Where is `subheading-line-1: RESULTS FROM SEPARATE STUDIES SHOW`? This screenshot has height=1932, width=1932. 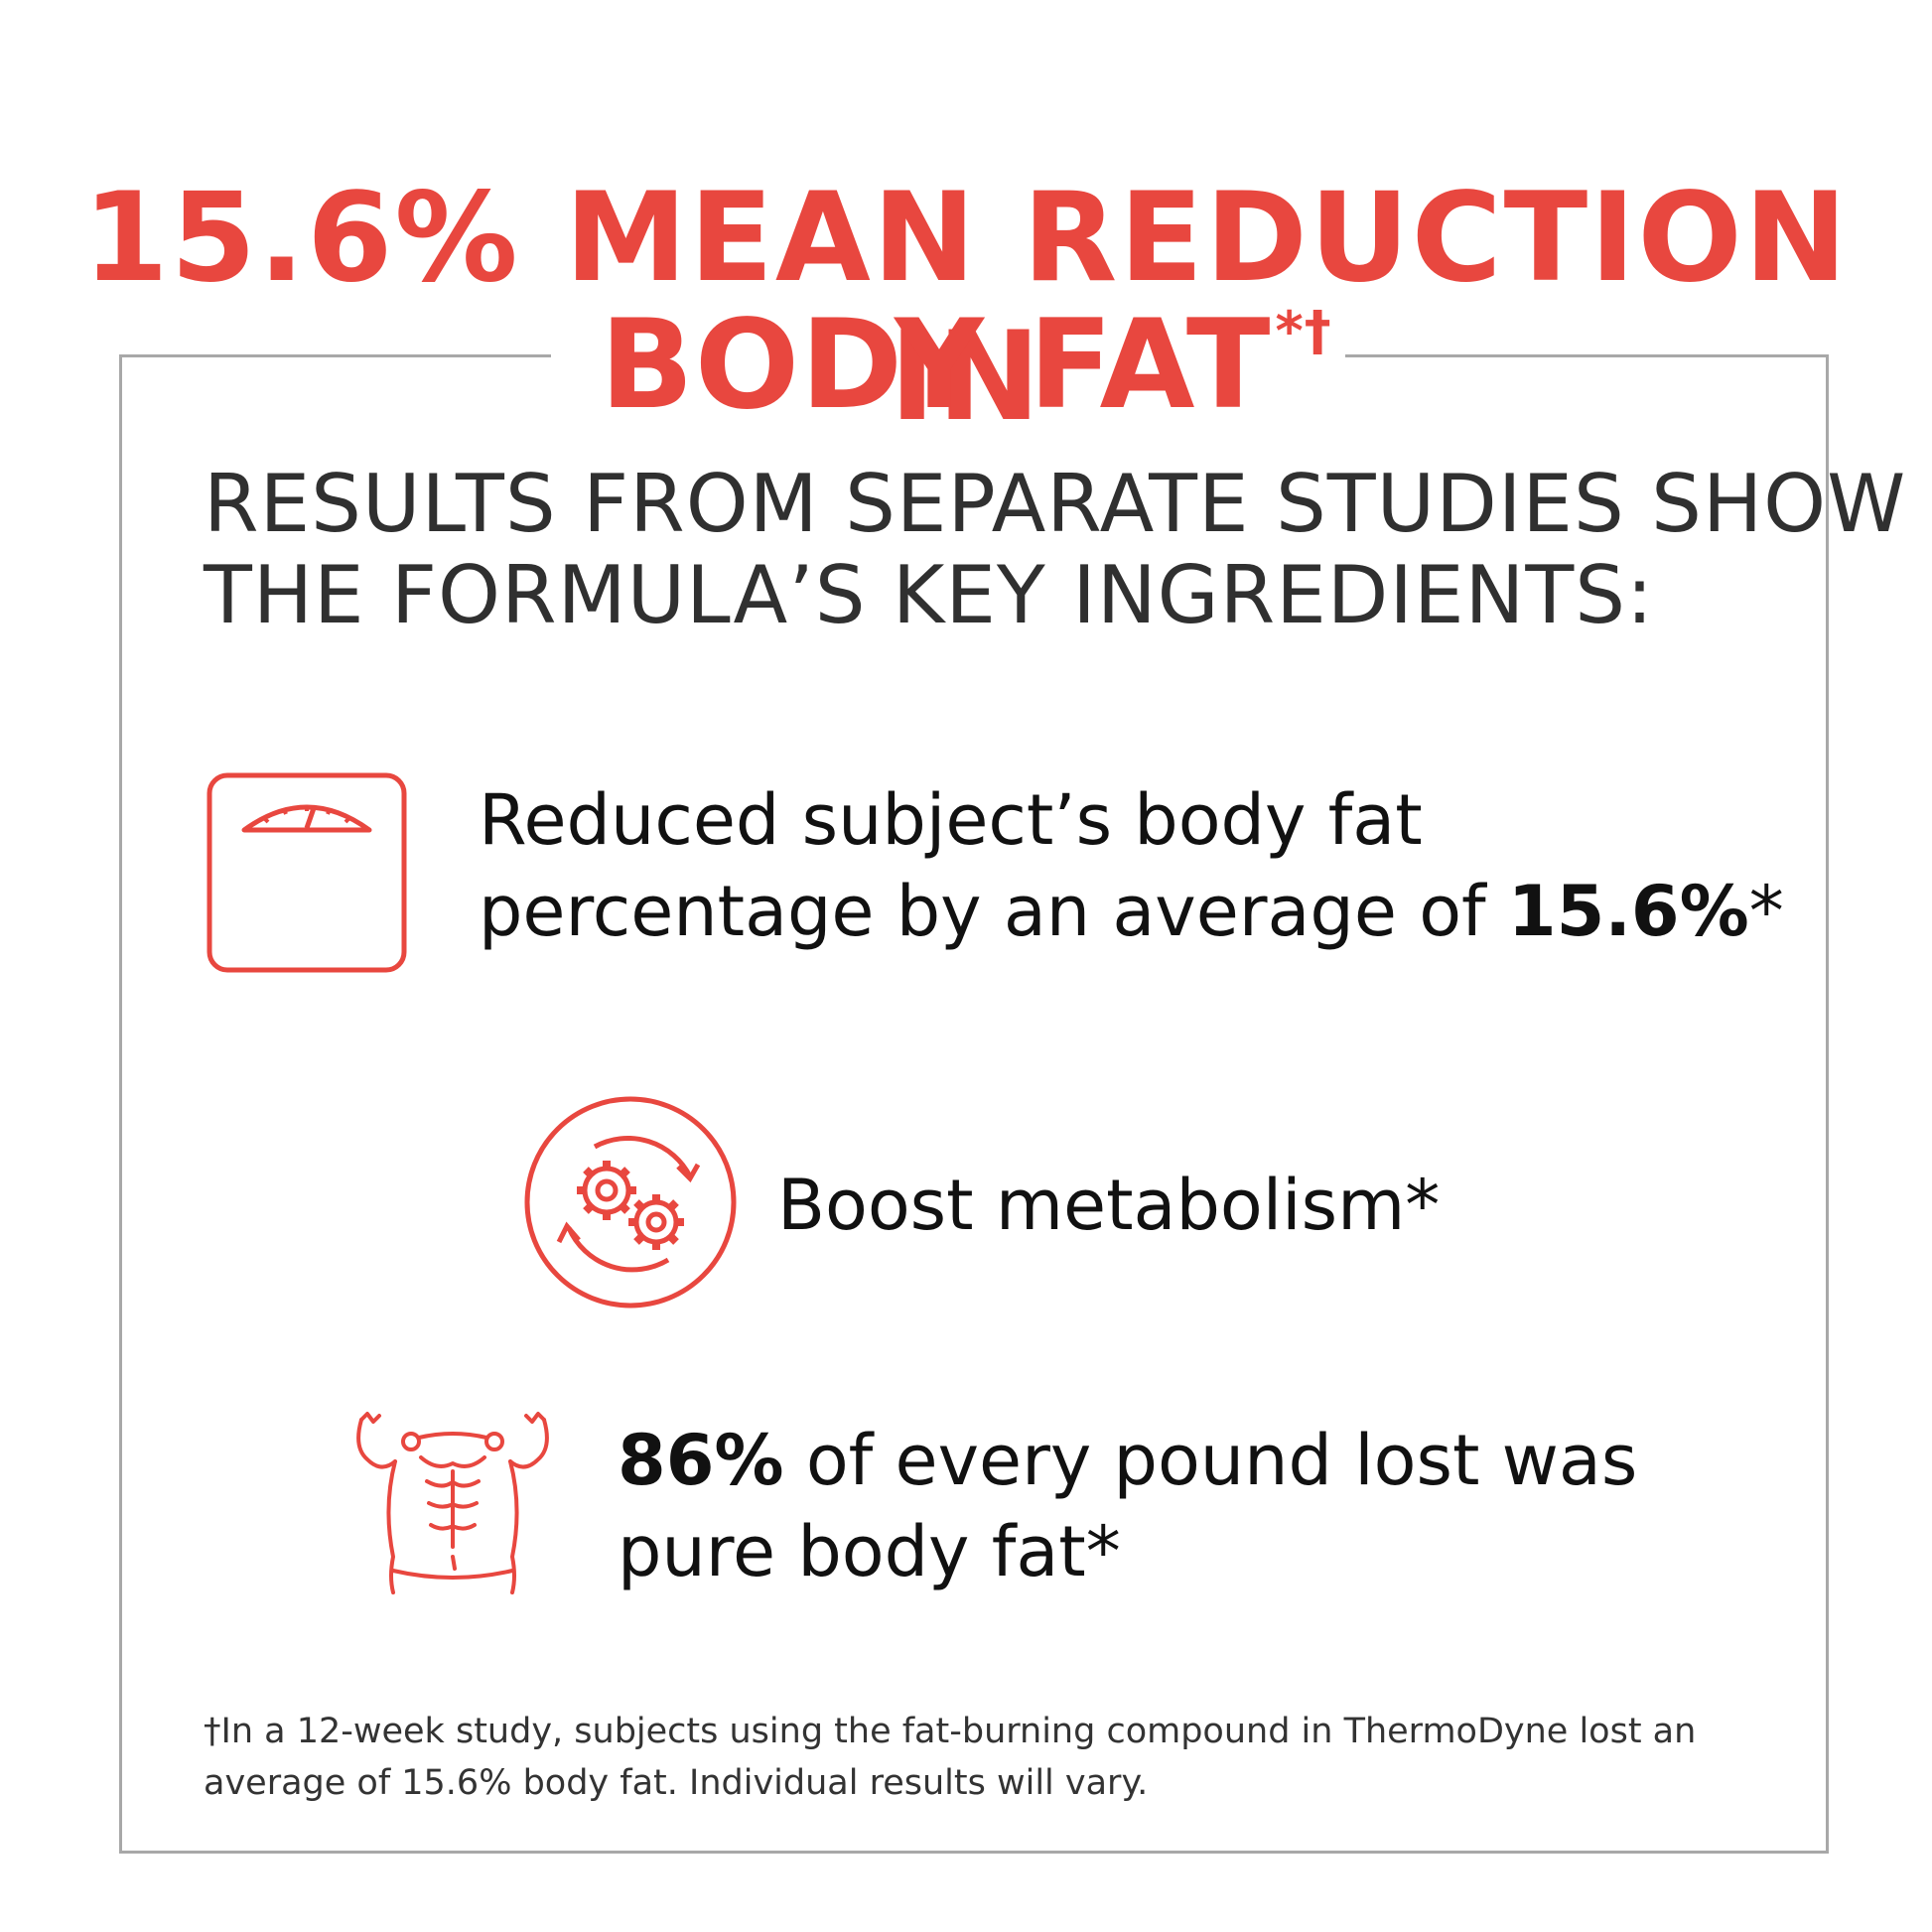
subheading-line-1: RESULTS FROM SEPARATE STUDIES SHOW is located at coordinates (1055, 504).